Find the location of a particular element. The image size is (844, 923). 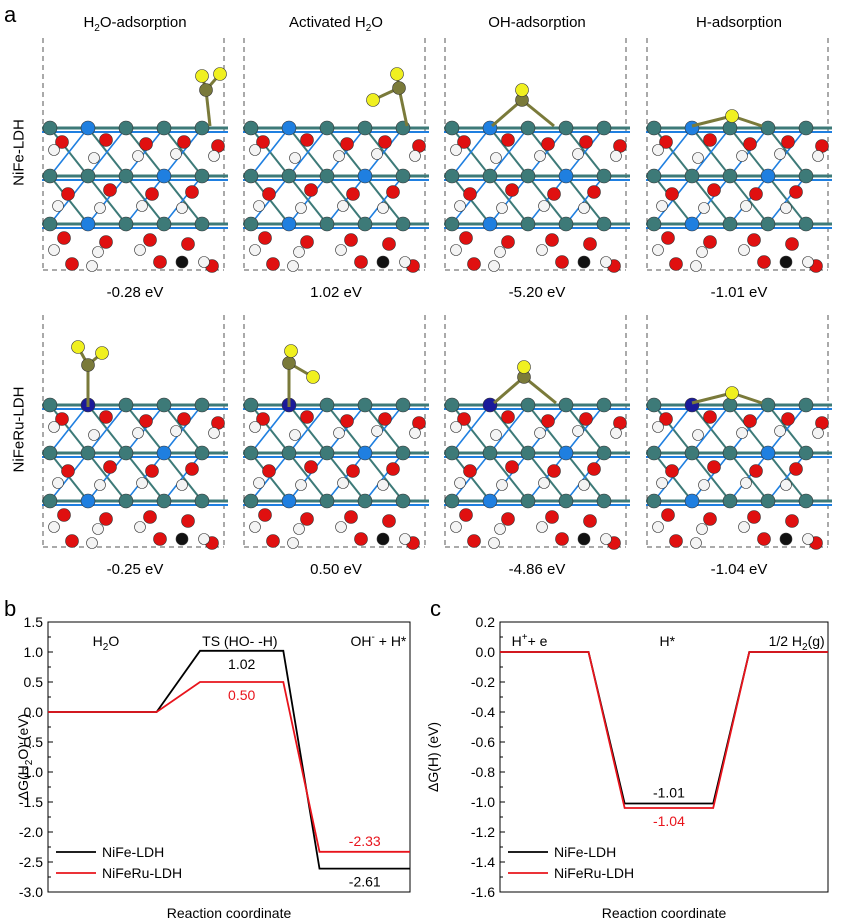

adsorbate-bond is located at coordinates (540, 390).